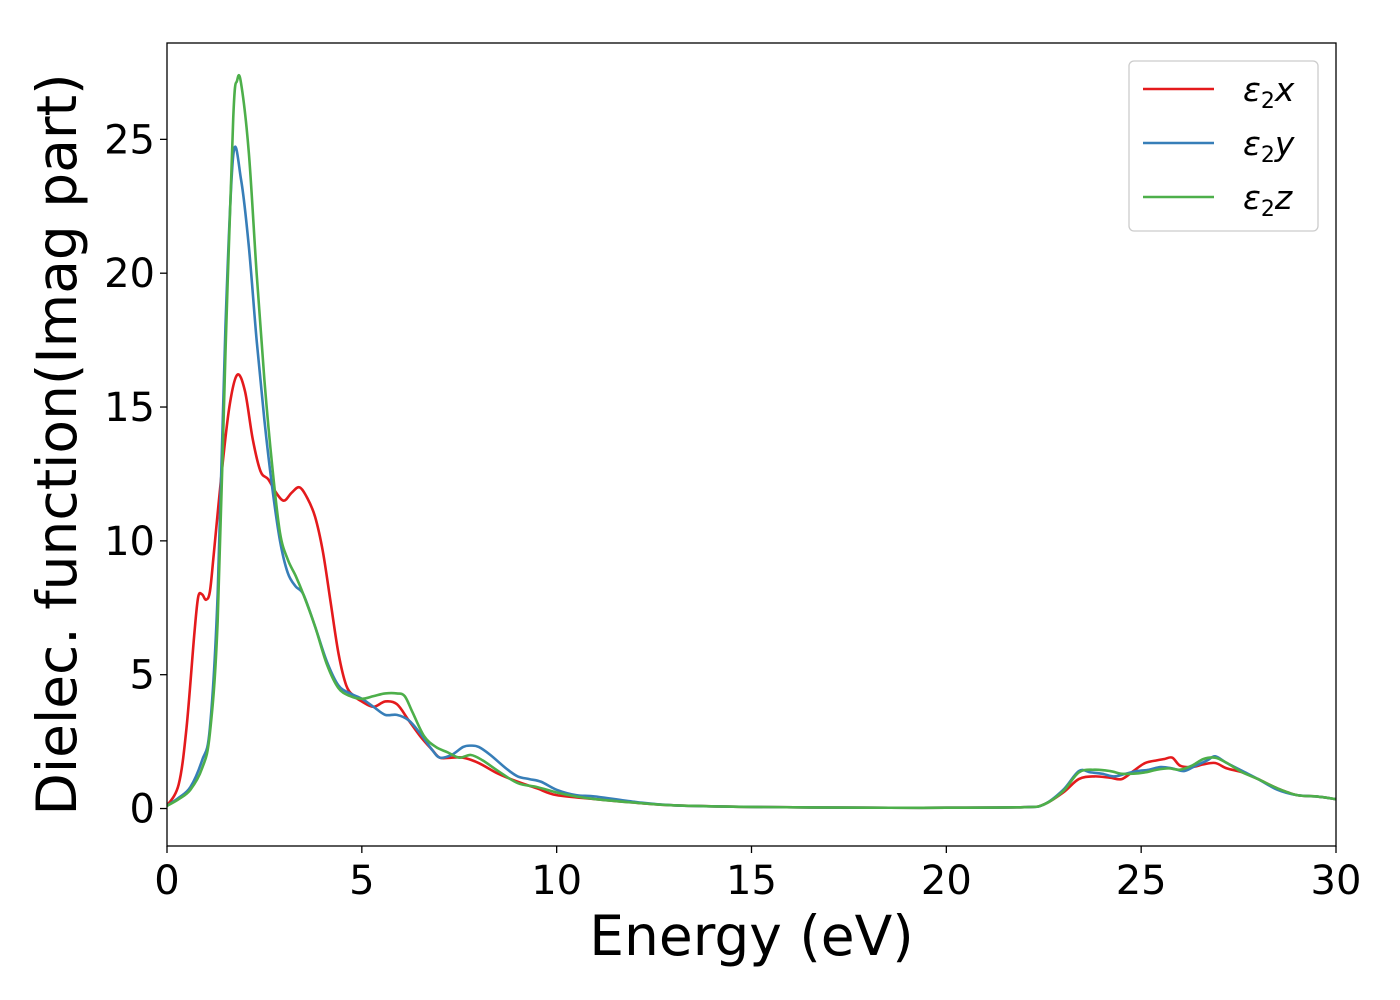  Describe the element at coordinates (129, 542) in the screenshot. I see `y-tick-label: 10` at that location.